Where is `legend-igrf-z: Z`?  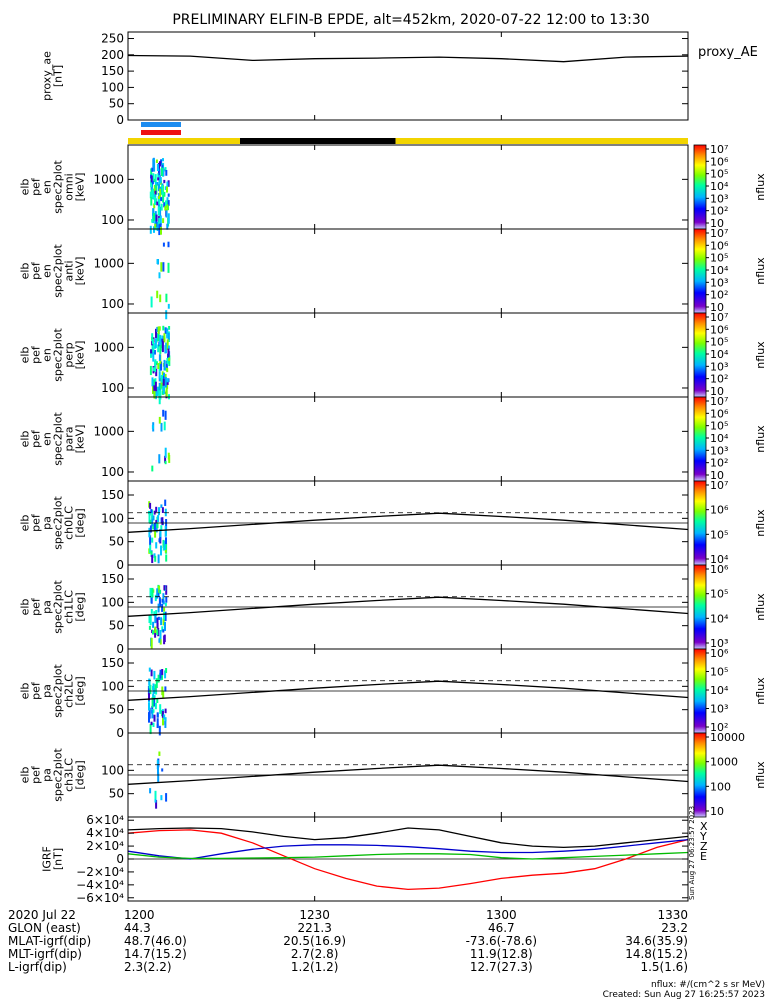 legend-igrf-z: Z is located at coordinates (704, 846).